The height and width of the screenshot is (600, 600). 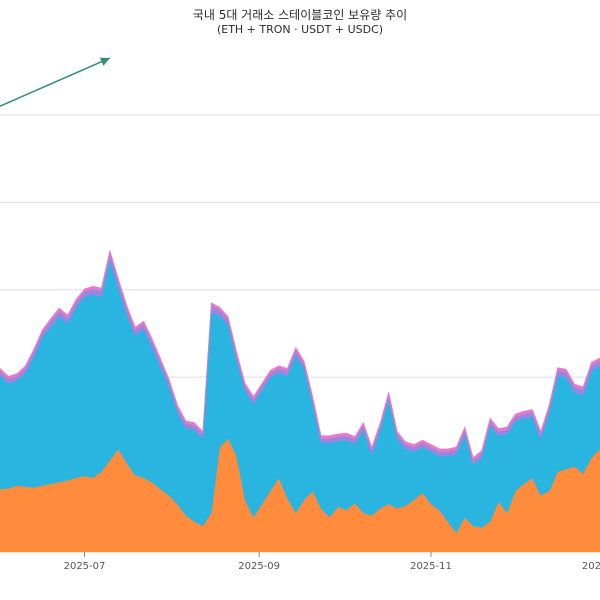 I want to click on annotation-layer, so click(x=55, y=82).